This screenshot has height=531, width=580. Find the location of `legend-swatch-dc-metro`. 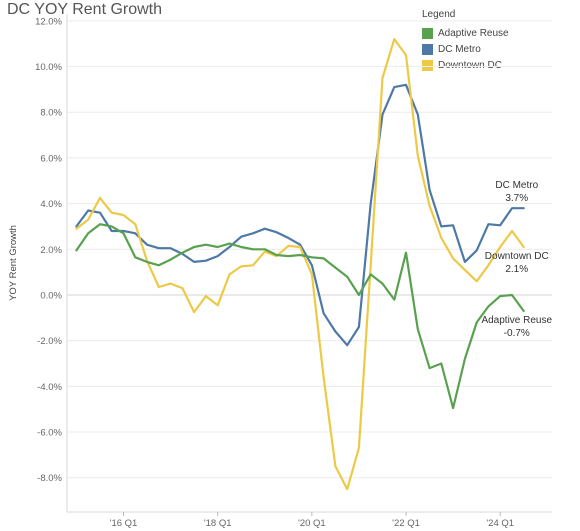

legend-swatch-dc-metro is located at coordinates (427, 49).